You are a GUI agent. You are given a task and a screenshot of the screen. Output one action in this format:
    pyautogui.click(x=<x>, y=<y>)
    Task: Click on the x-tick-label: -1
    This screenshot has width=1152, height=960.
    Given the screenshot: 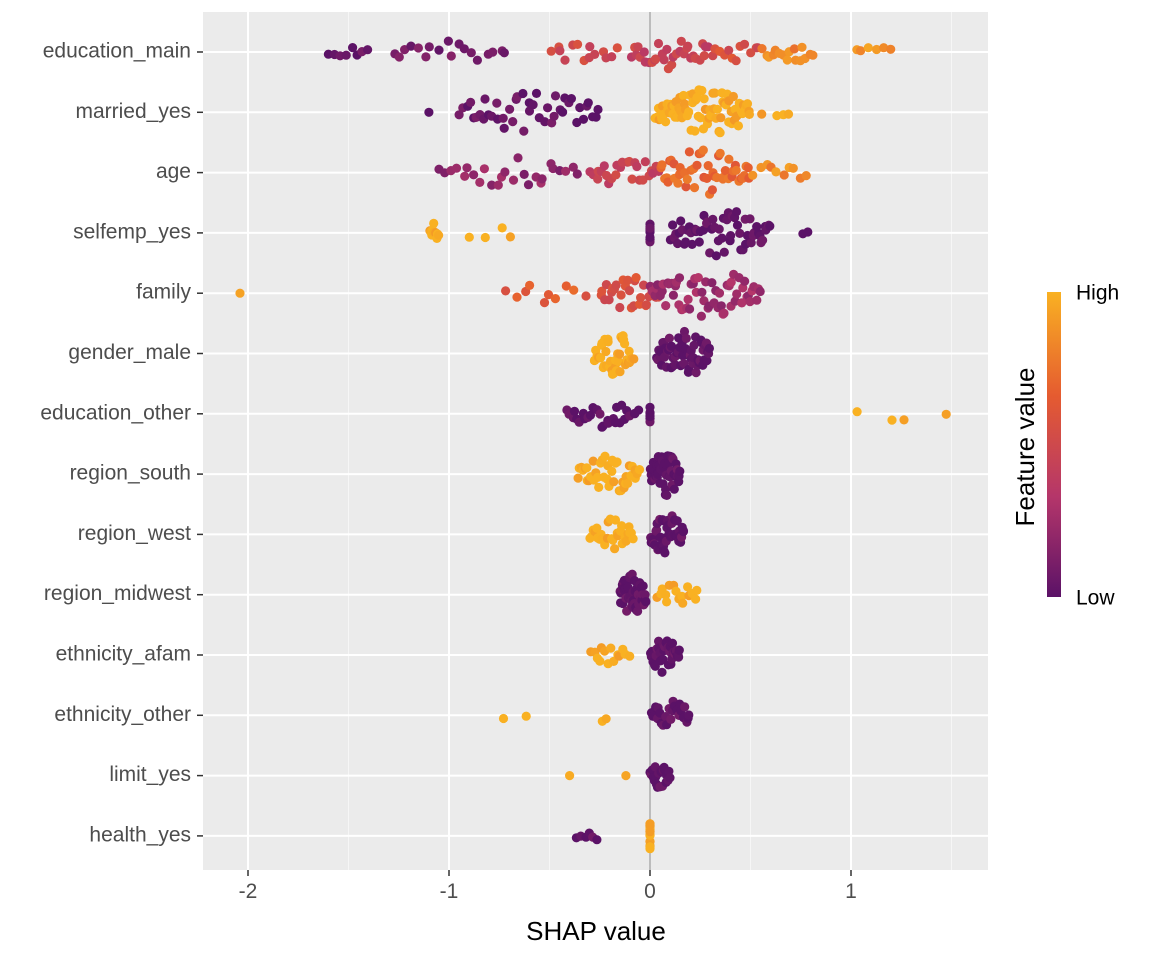 What is the action you would take?
    pyautogui.click(x=449, y=891)
    